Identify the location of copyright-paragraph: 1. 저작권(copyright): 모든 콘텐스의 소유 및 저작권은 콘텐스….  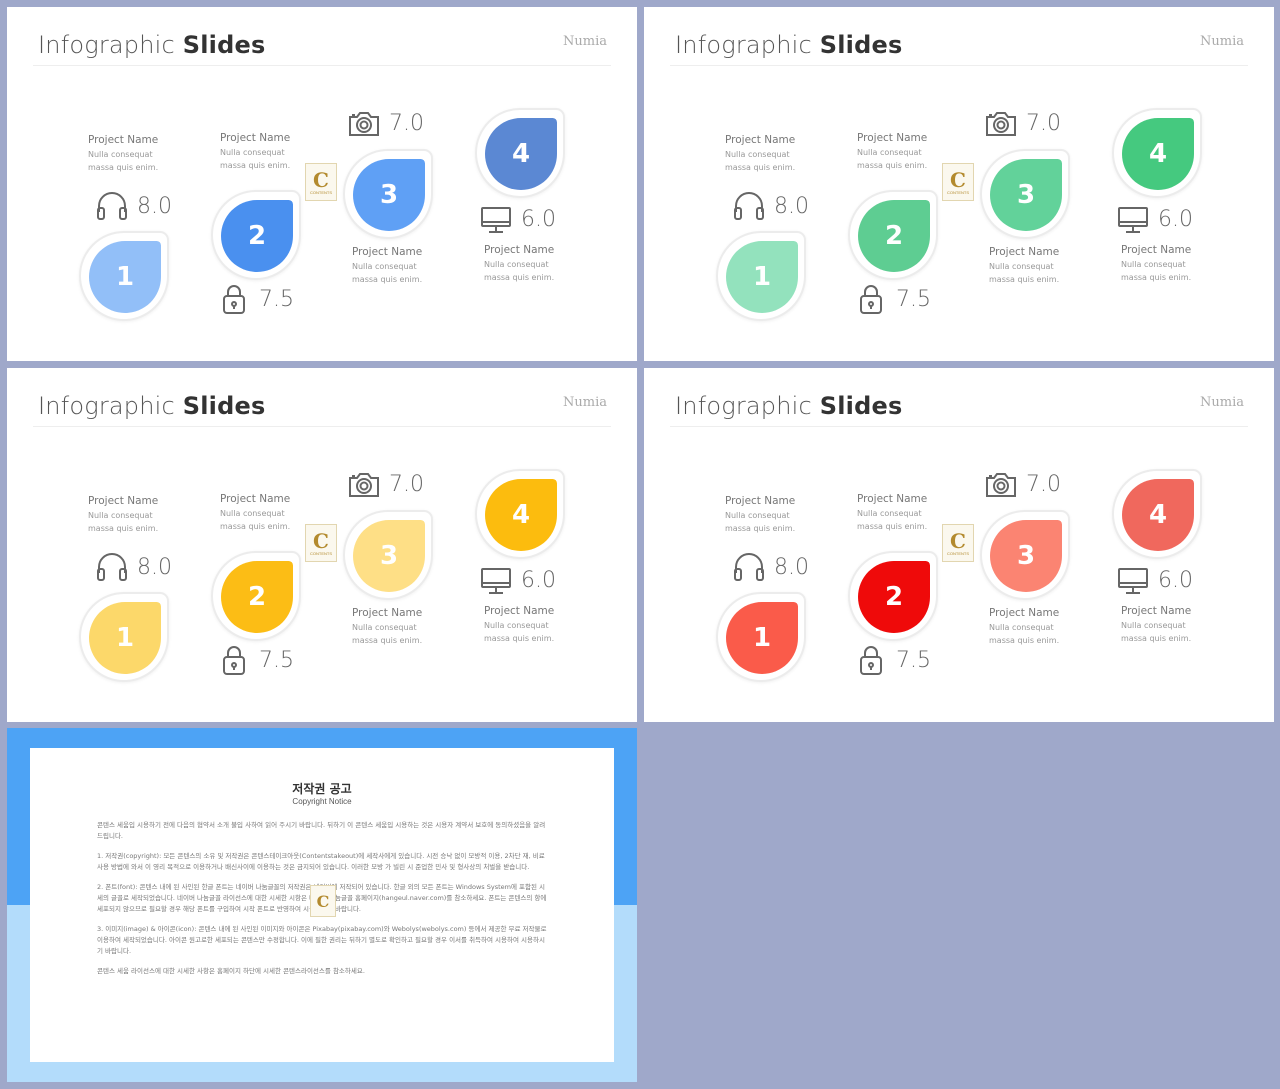
(321, 861).